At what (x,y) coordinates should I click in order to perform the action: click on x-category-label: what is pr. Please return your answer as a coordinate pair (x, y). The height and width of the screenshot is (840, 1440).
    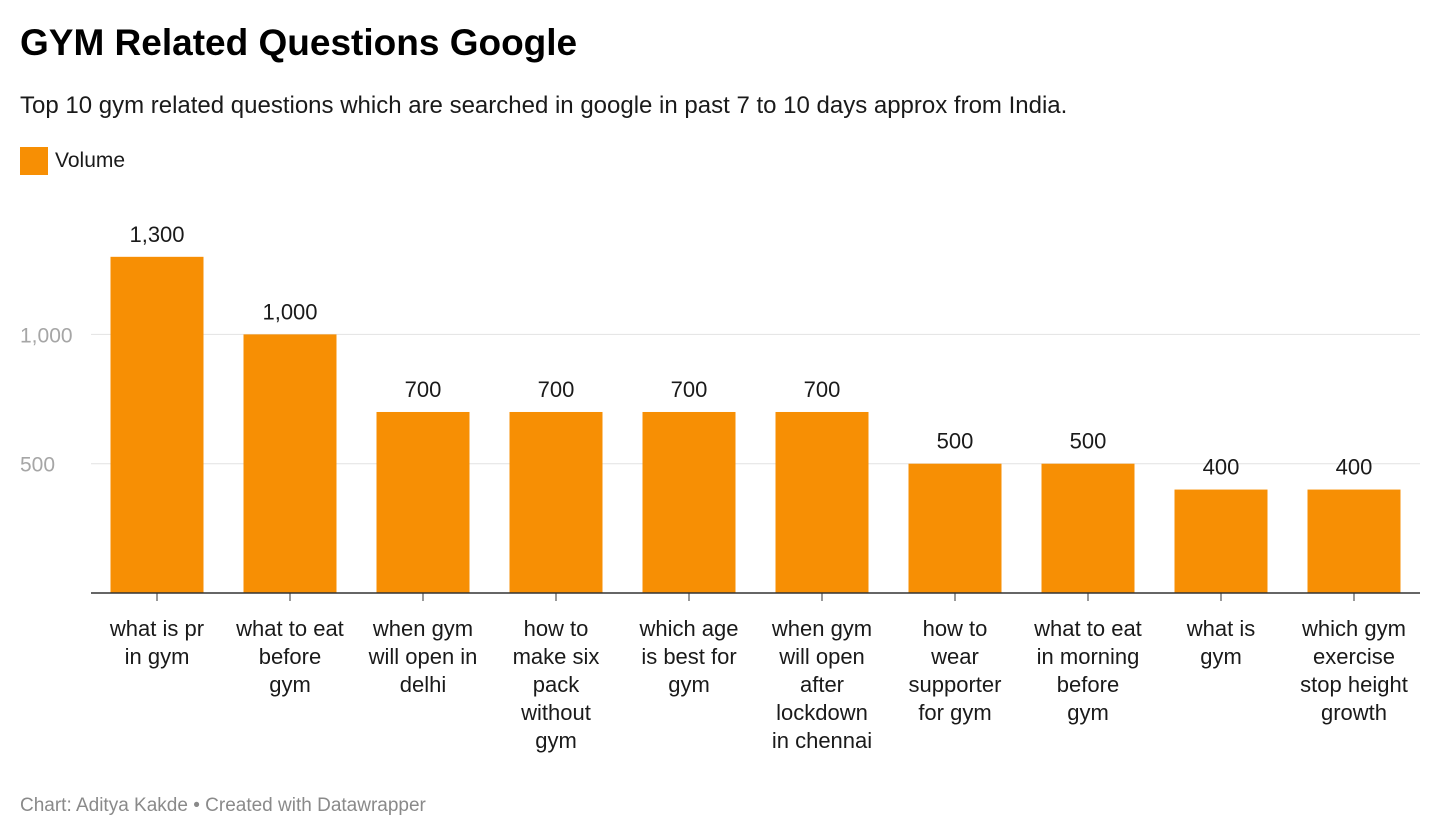
    Looking at the image, I should click on (156, 628).